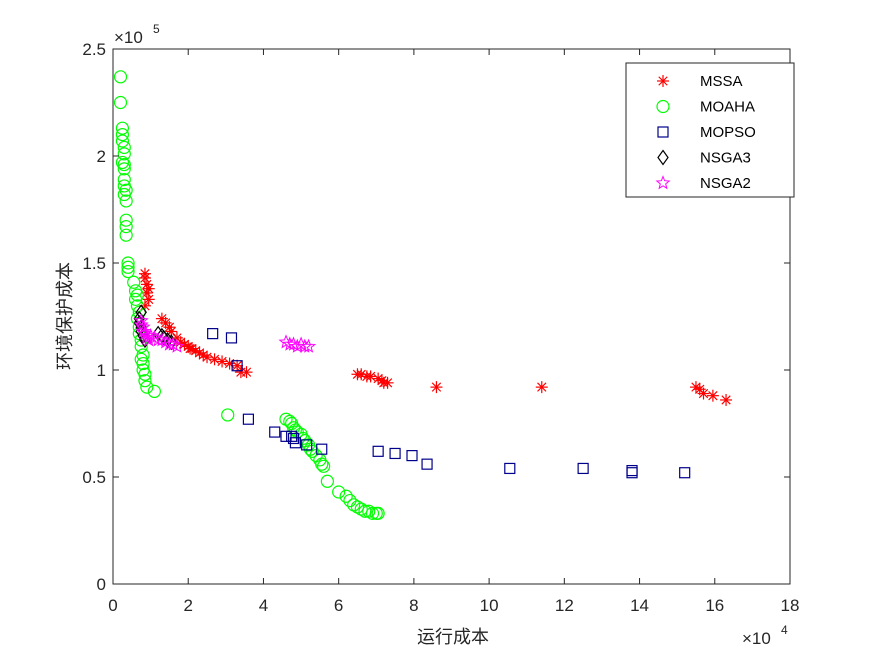 The image size is (875, 656). What do you see at coordinates (790, 605) in the screenshot?
I see `x-tick-label: 18` at bounding box center [790, 605].